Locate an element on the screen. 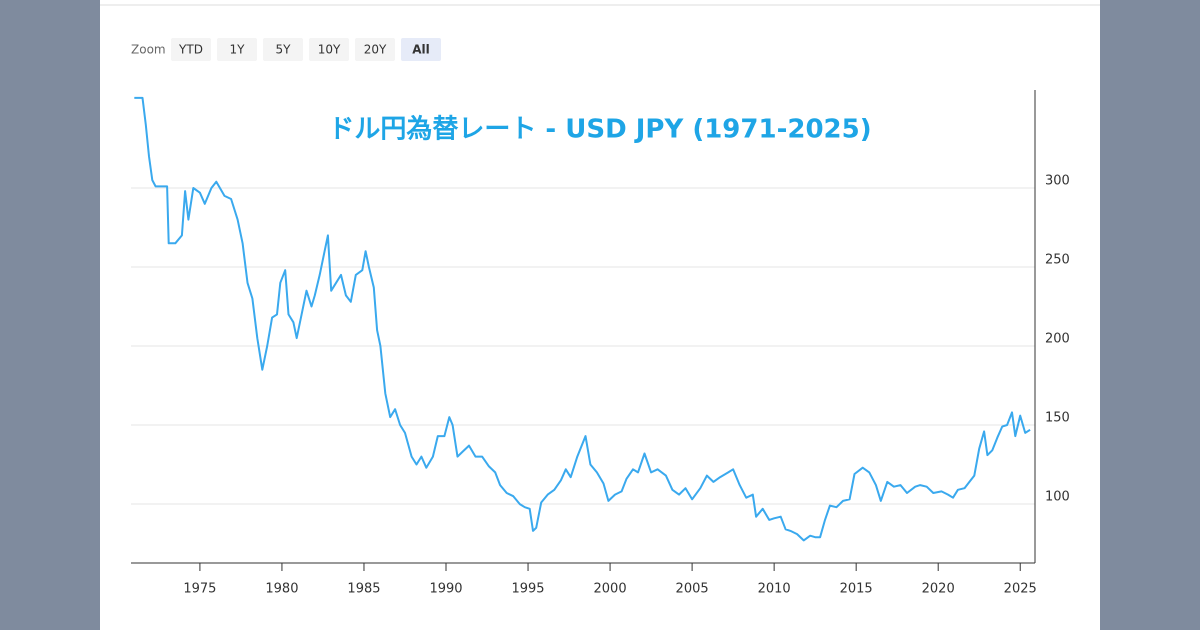 Image resolution: width=1200 pixels, height=630 pixels. y-tick-label: 100 is located at coordinates (1057, 497).